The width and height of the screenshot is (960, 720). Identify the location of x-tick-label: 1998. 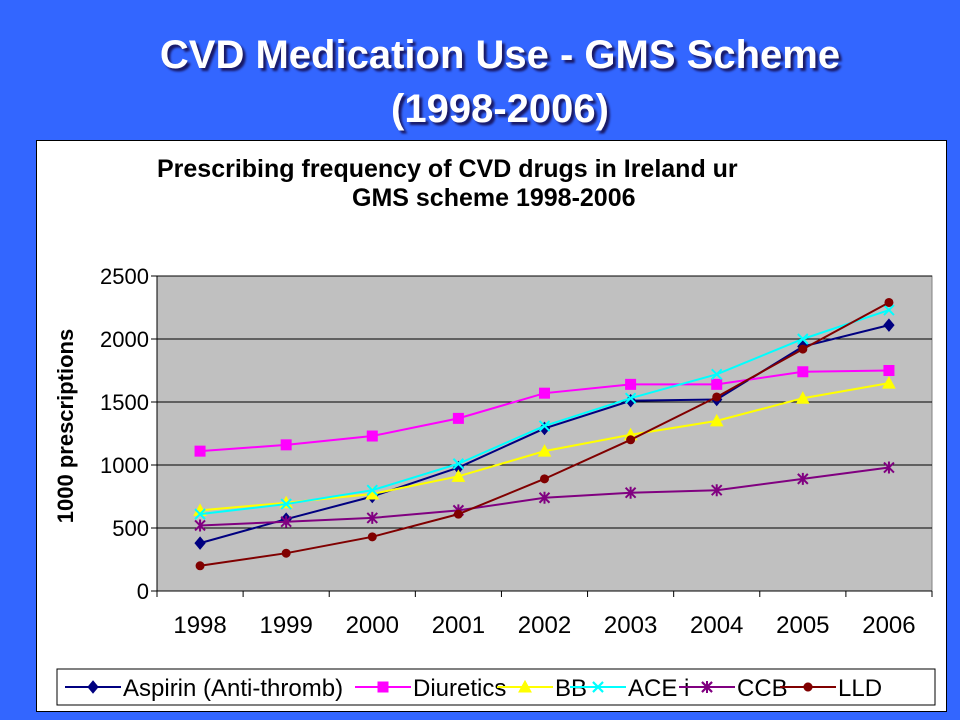
(199, 625).